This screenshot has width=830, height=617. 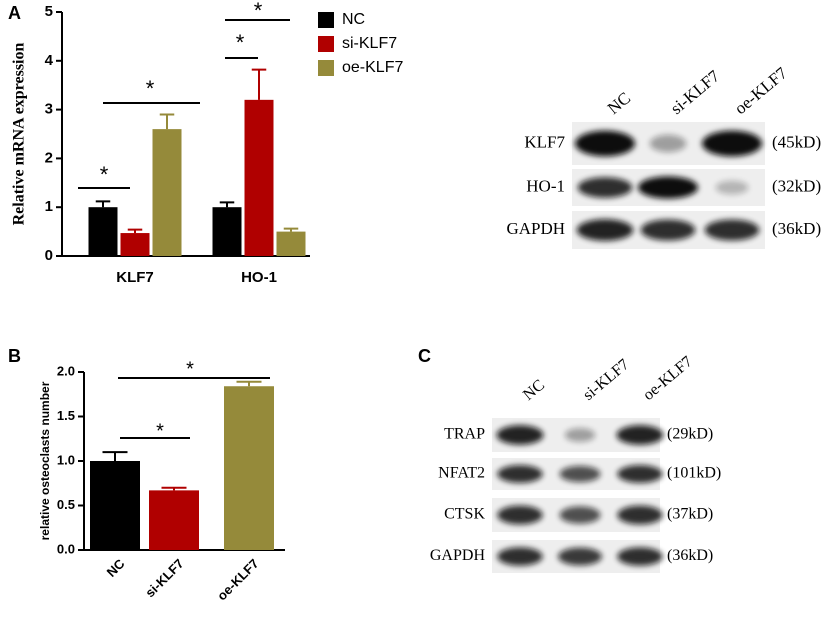 I want to click on y-tick-label: 2.0, so click(x=66, y=370).